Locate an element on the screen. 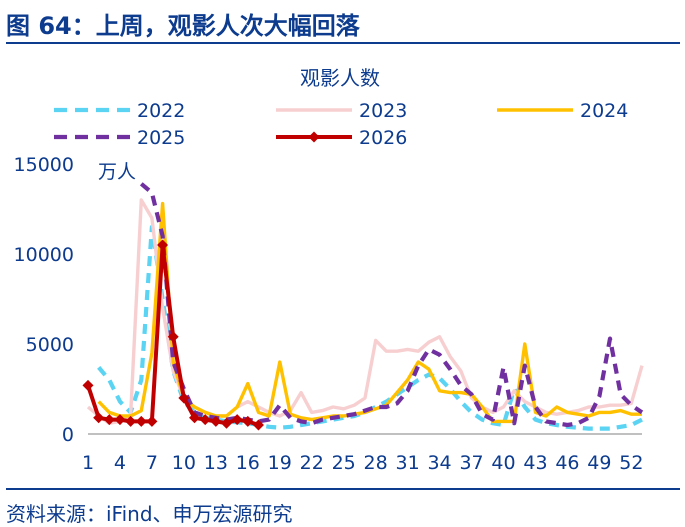 This screenshot has height=527, width=685. legend-marker is located at coordinates (314, 137).